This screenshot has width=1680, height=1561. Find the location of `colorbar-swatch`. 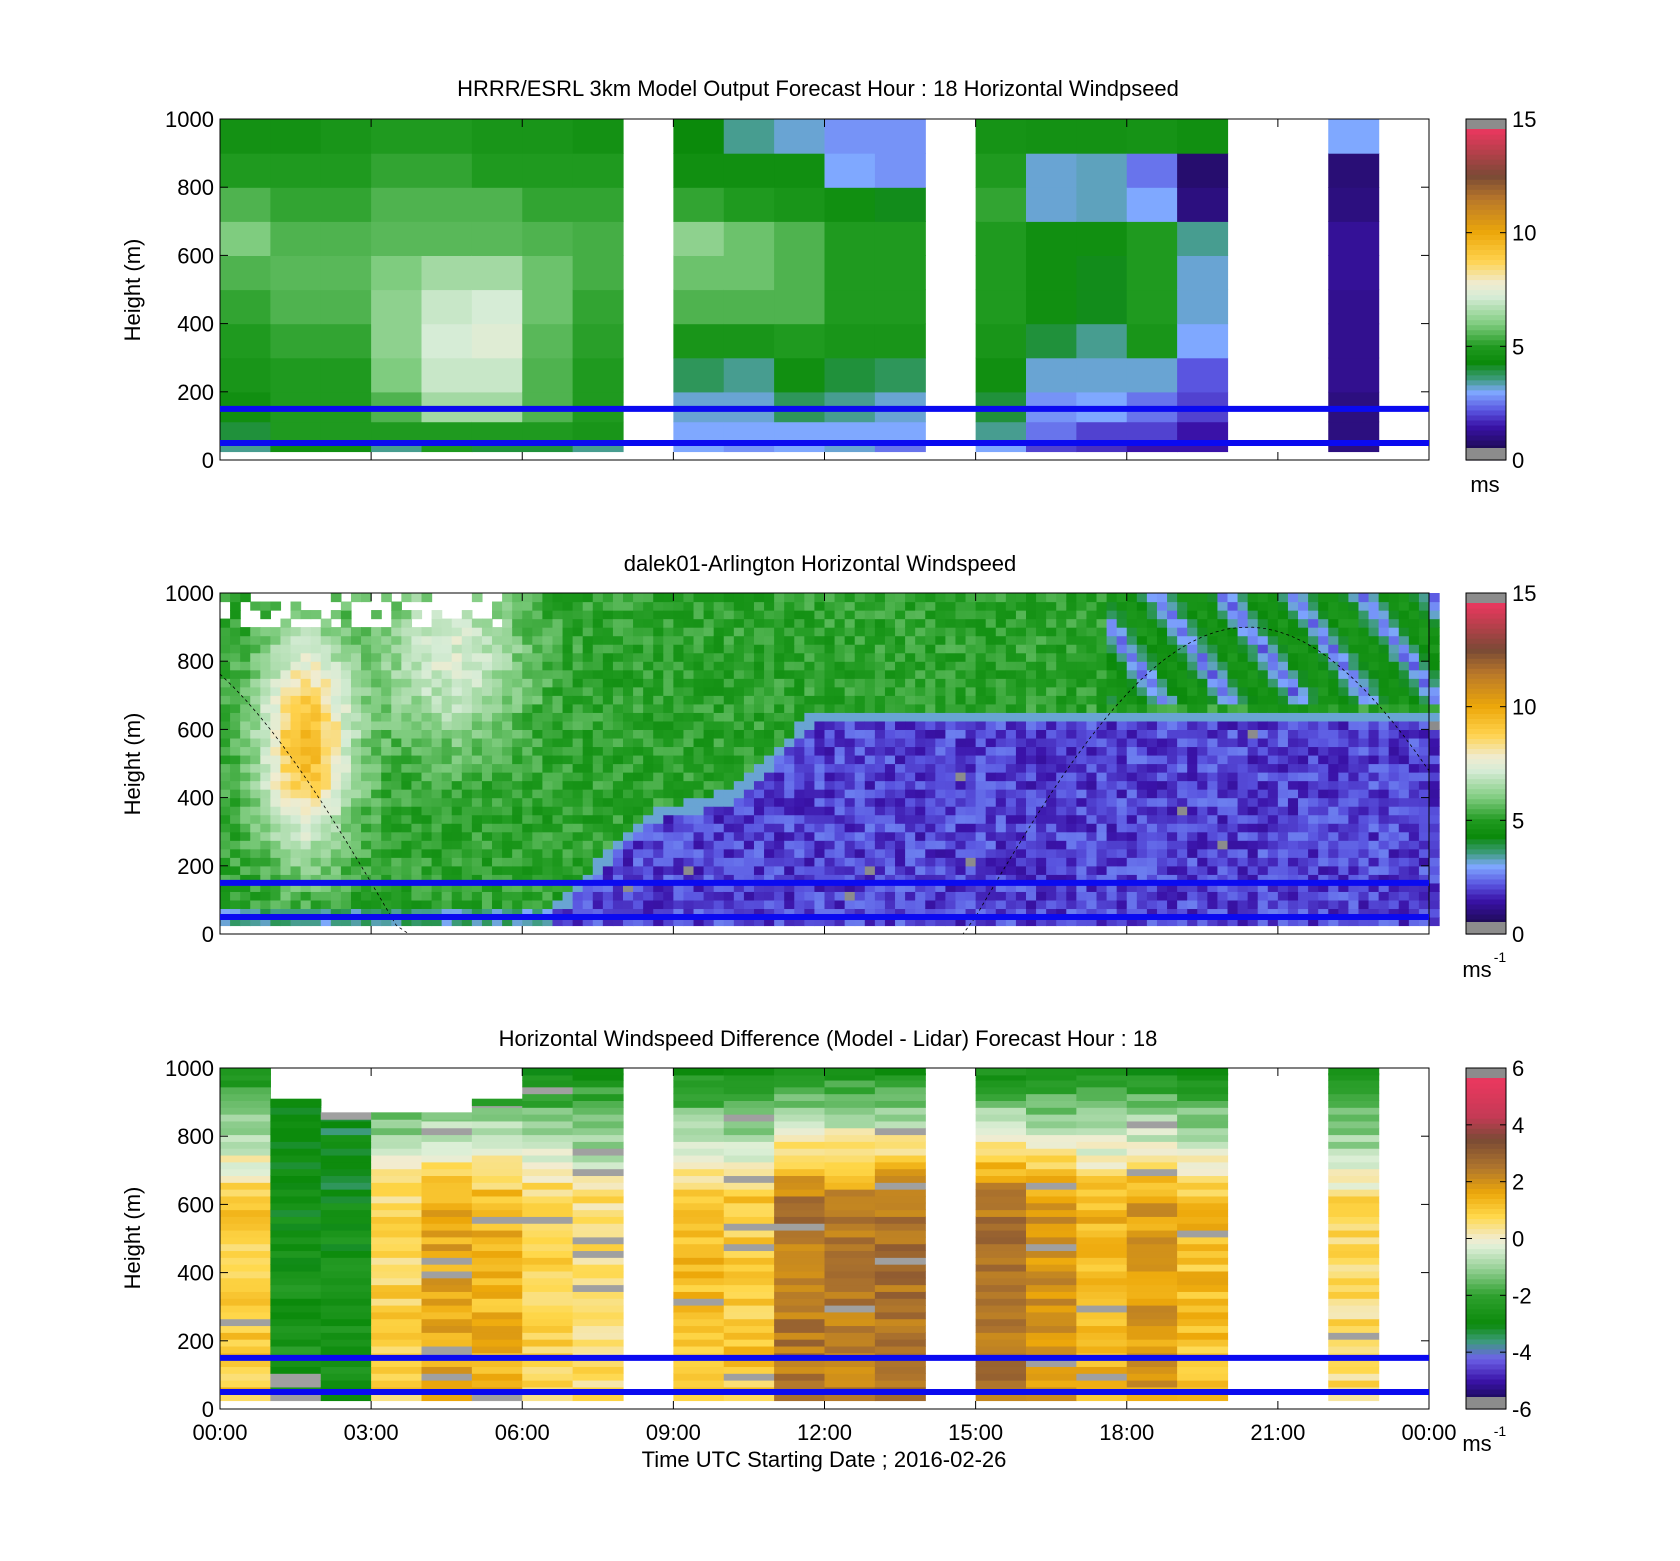

colorbar-swatch is located at coordinates (1486, 227).